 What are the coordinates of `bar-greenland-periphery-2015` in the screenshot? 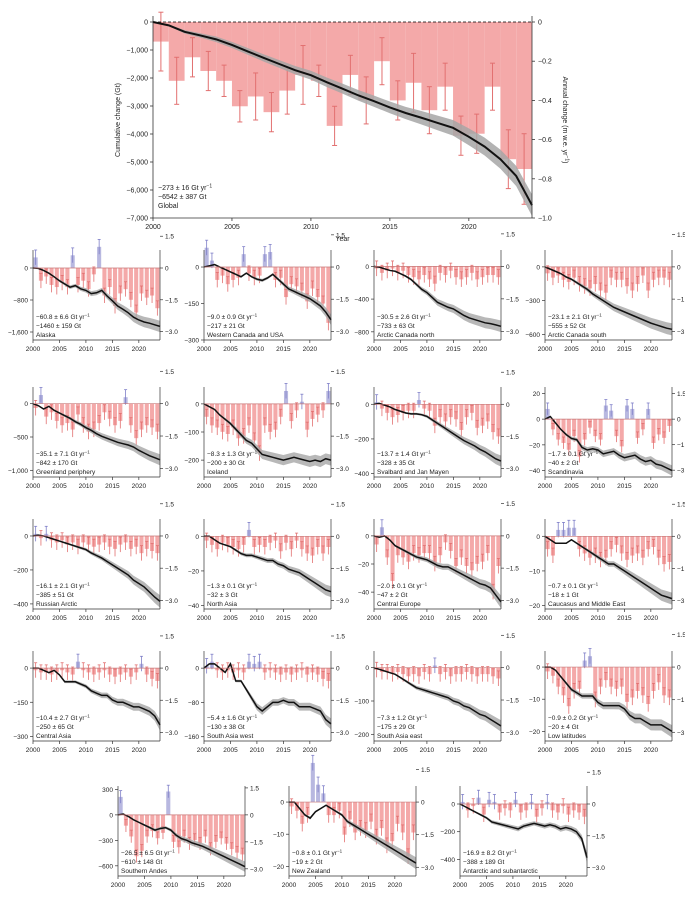 It's located at (115, 414).